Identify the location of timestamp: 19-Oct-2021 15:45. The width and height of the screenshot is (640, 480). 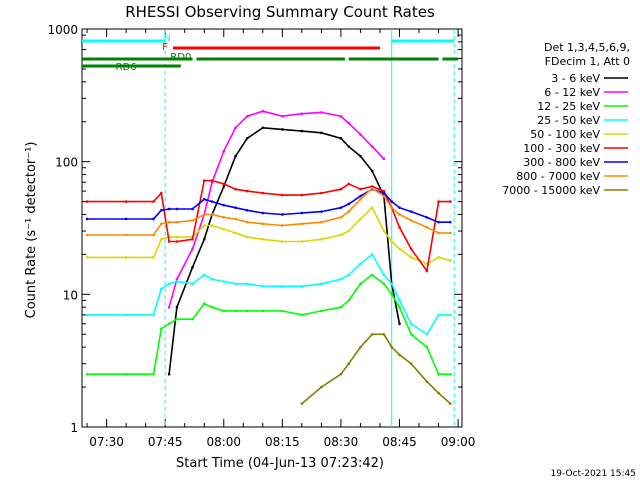
(593, 474).